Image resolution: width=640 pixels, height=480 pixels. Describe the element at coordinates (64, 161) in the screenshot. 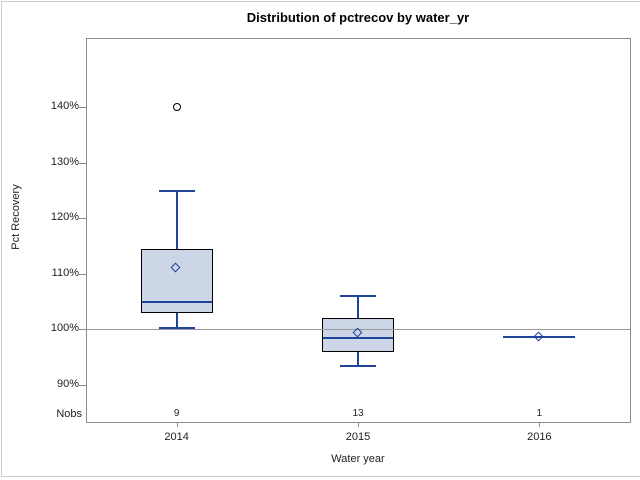

I see `y-tick-label: 130%` at that location.